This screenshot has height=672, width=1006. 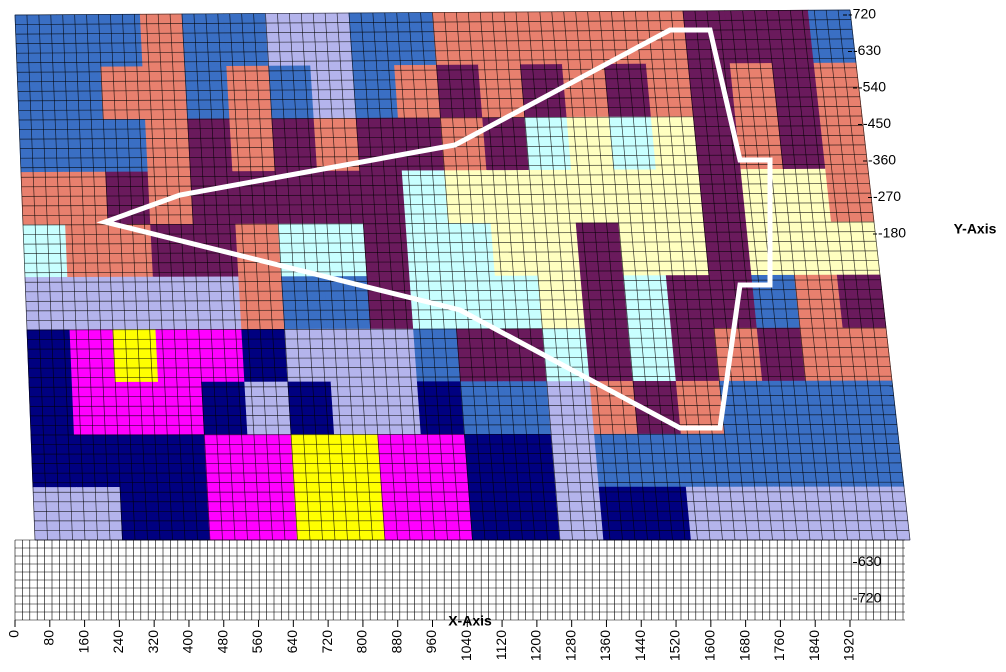 What do you see at coordinates (744, 645) in the screenshot?
I see `x-tick-label: 1680` at bounding box center [744, 645].